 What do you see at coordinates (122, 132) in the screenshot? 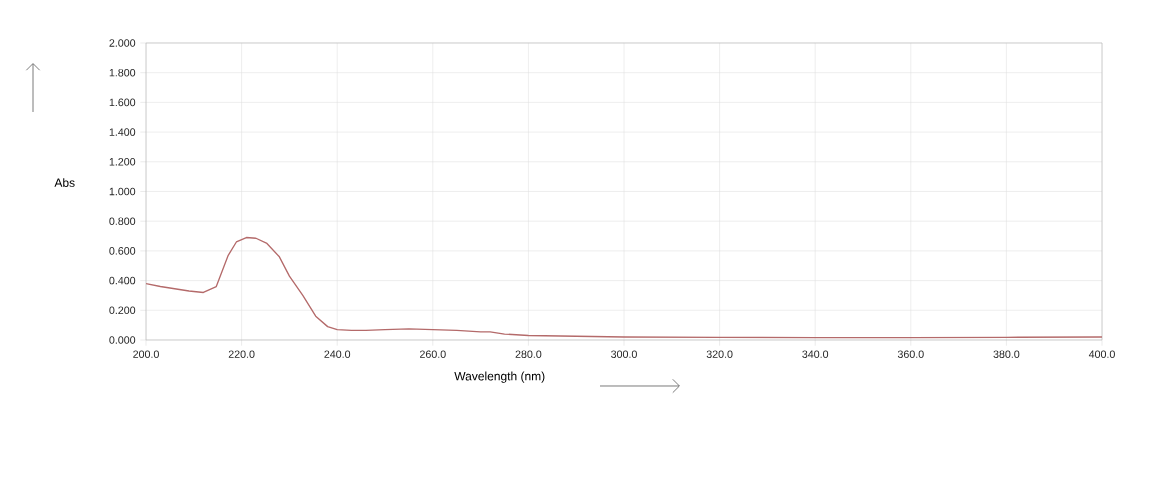
I see `y-tick-label: 1.400` at bounding box center [122, 132].